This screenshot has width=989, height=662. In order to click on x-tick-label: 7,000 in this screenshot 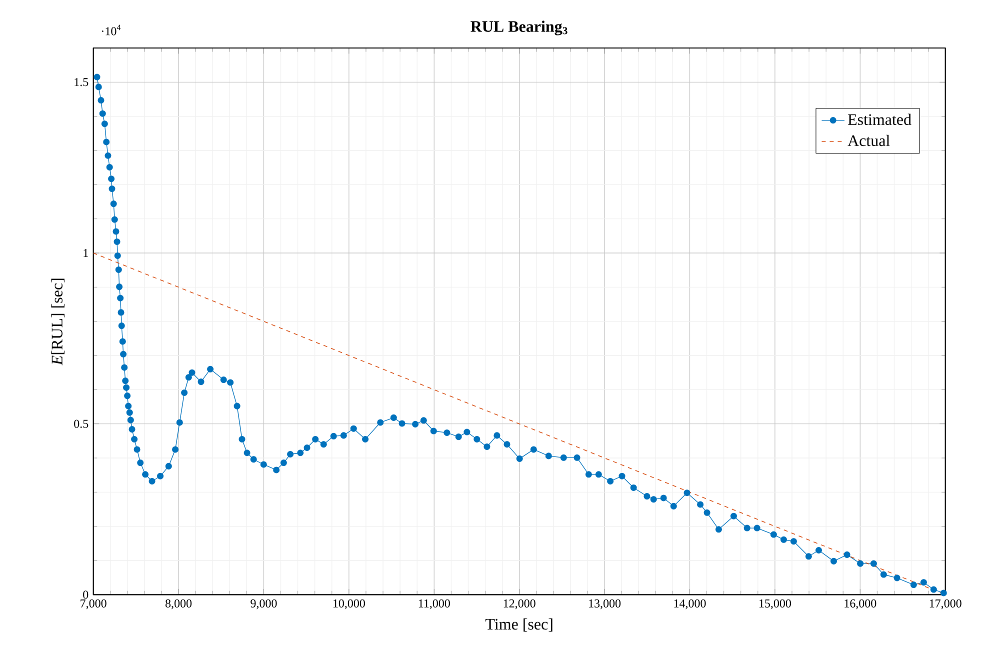, I will do `click(93, 604)`.